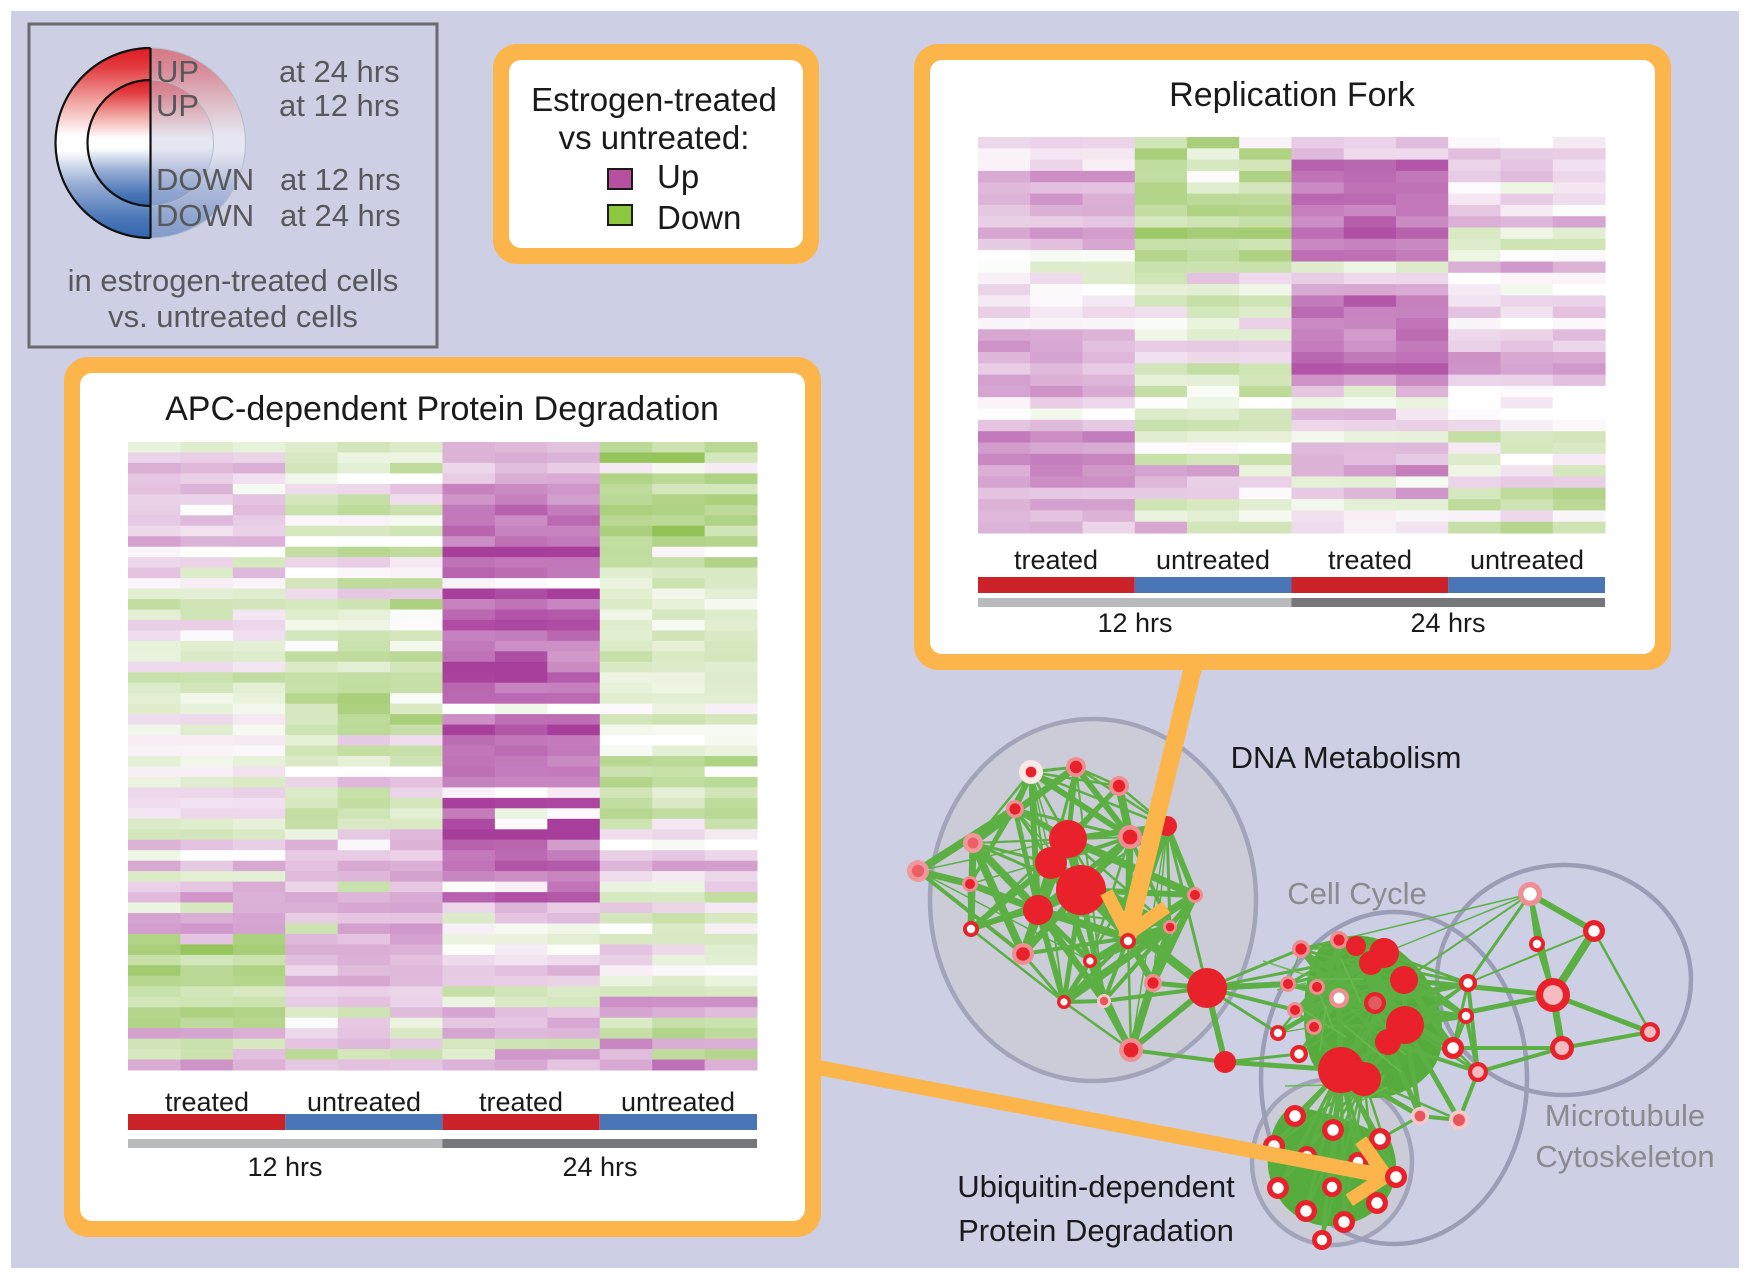 Image resolution: width=1750 pixels, height=1284 pixels. I want to click on svg-text: Down, so click(699, 217).